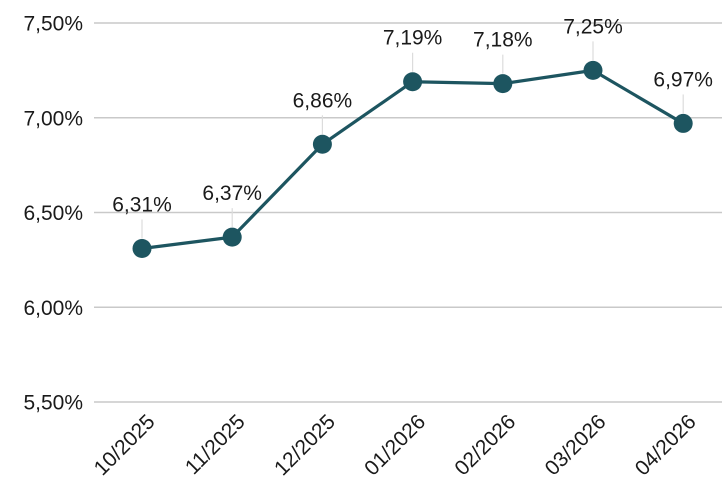 The height and width of the screenshot is (487, 722). Describe the element at coordinates (125, 445) in the screenshot. I see `x-tick-label: 10/2025` at that location.